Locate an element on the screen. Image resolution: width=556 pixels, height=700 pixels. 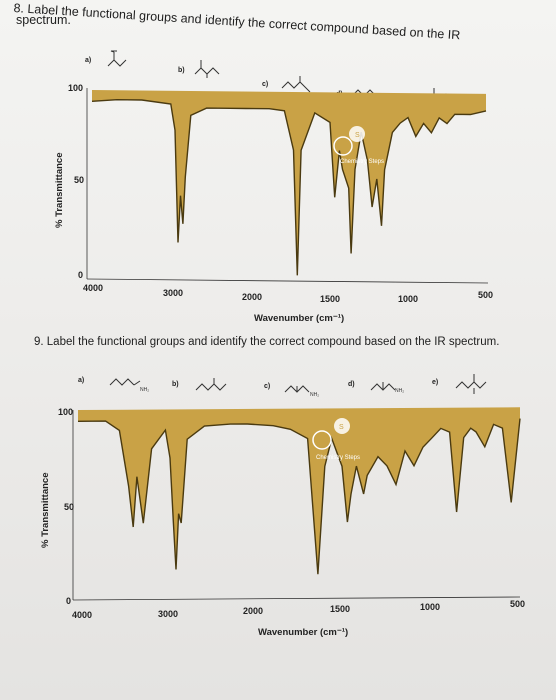
q8-option-a-label: a) is located at coordinates (88, 60).